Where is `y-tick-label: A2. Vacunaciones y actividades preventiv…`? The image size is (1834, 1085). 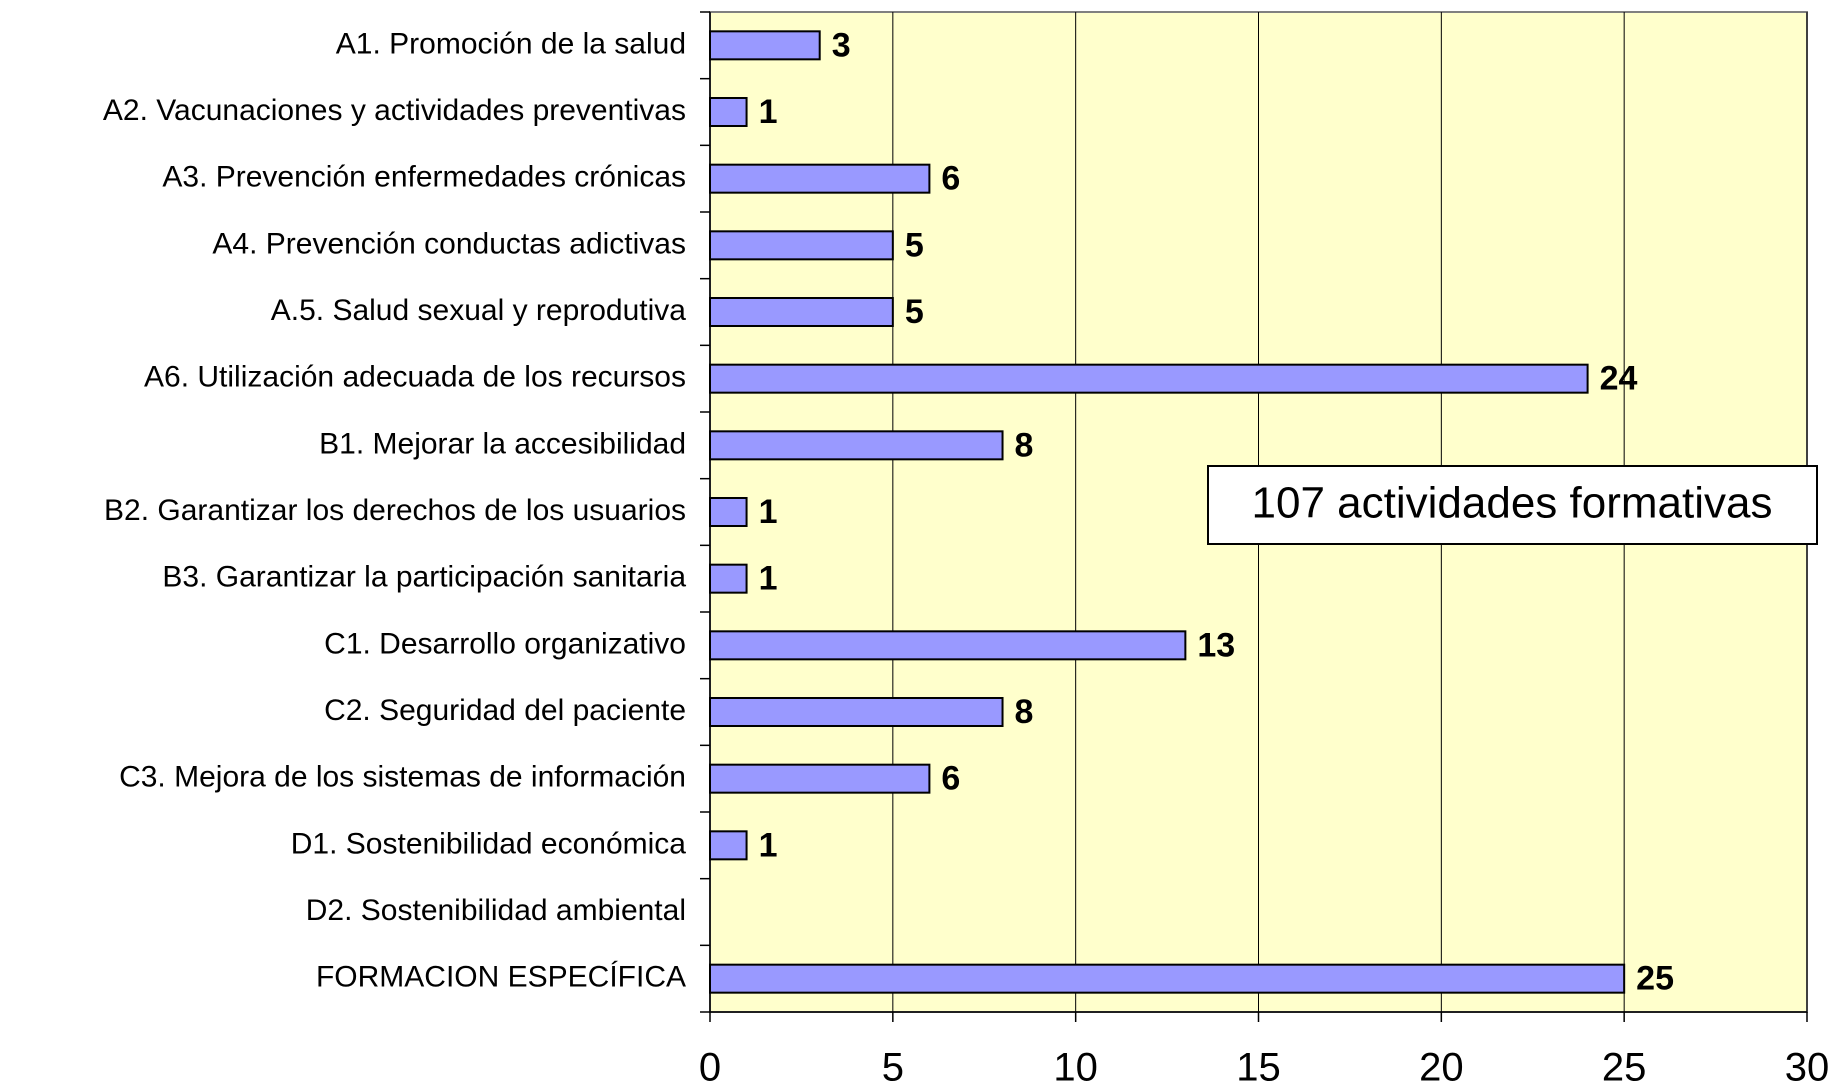
y-tick-label: A2. Vacunaciones y actividades preventiv… is located at coordinates (394, 110).